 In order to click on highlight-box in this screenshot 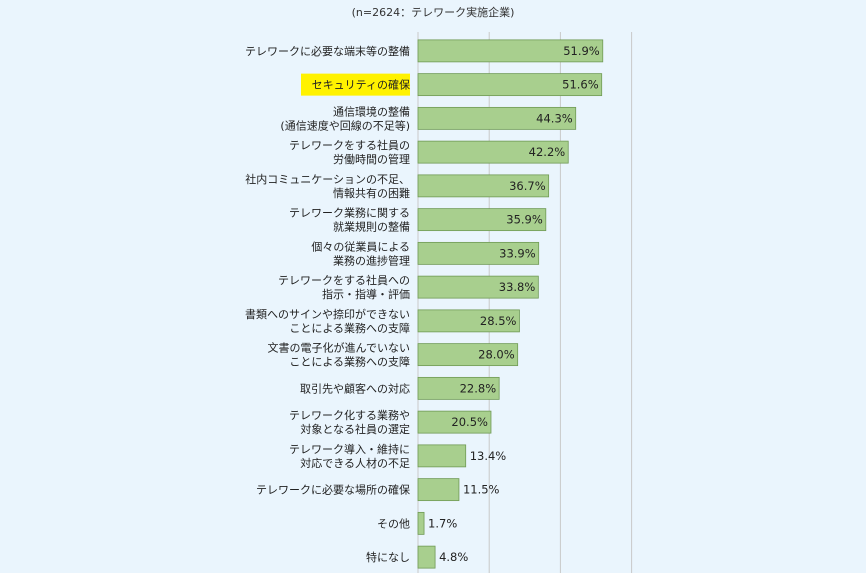, I will do `click(355, 84)`.